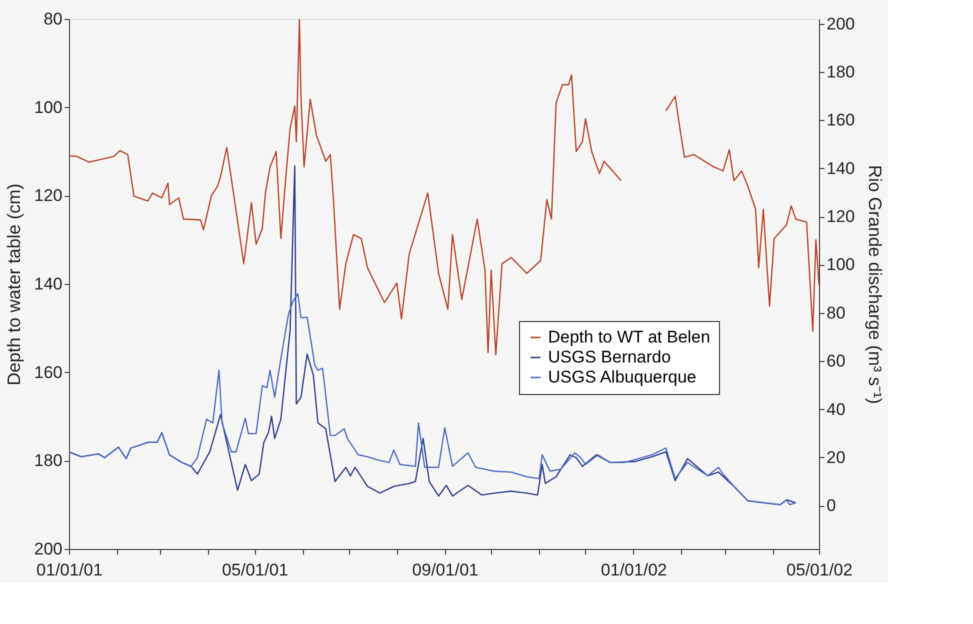  Describe the element at coordinates (14, 284) in the screenshot. I see `y-axis-title: Depth to water table (cm)` at that location.